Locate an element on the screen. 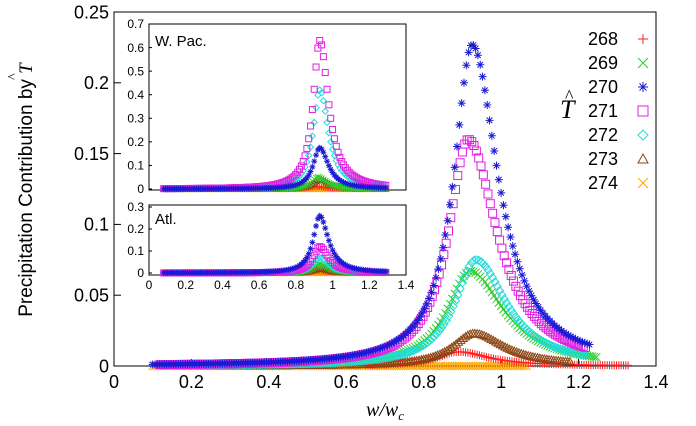 Image resolution: width=696 pixels, height=426 pixels. legend-label: 272 is located at coordinates (603, 135).